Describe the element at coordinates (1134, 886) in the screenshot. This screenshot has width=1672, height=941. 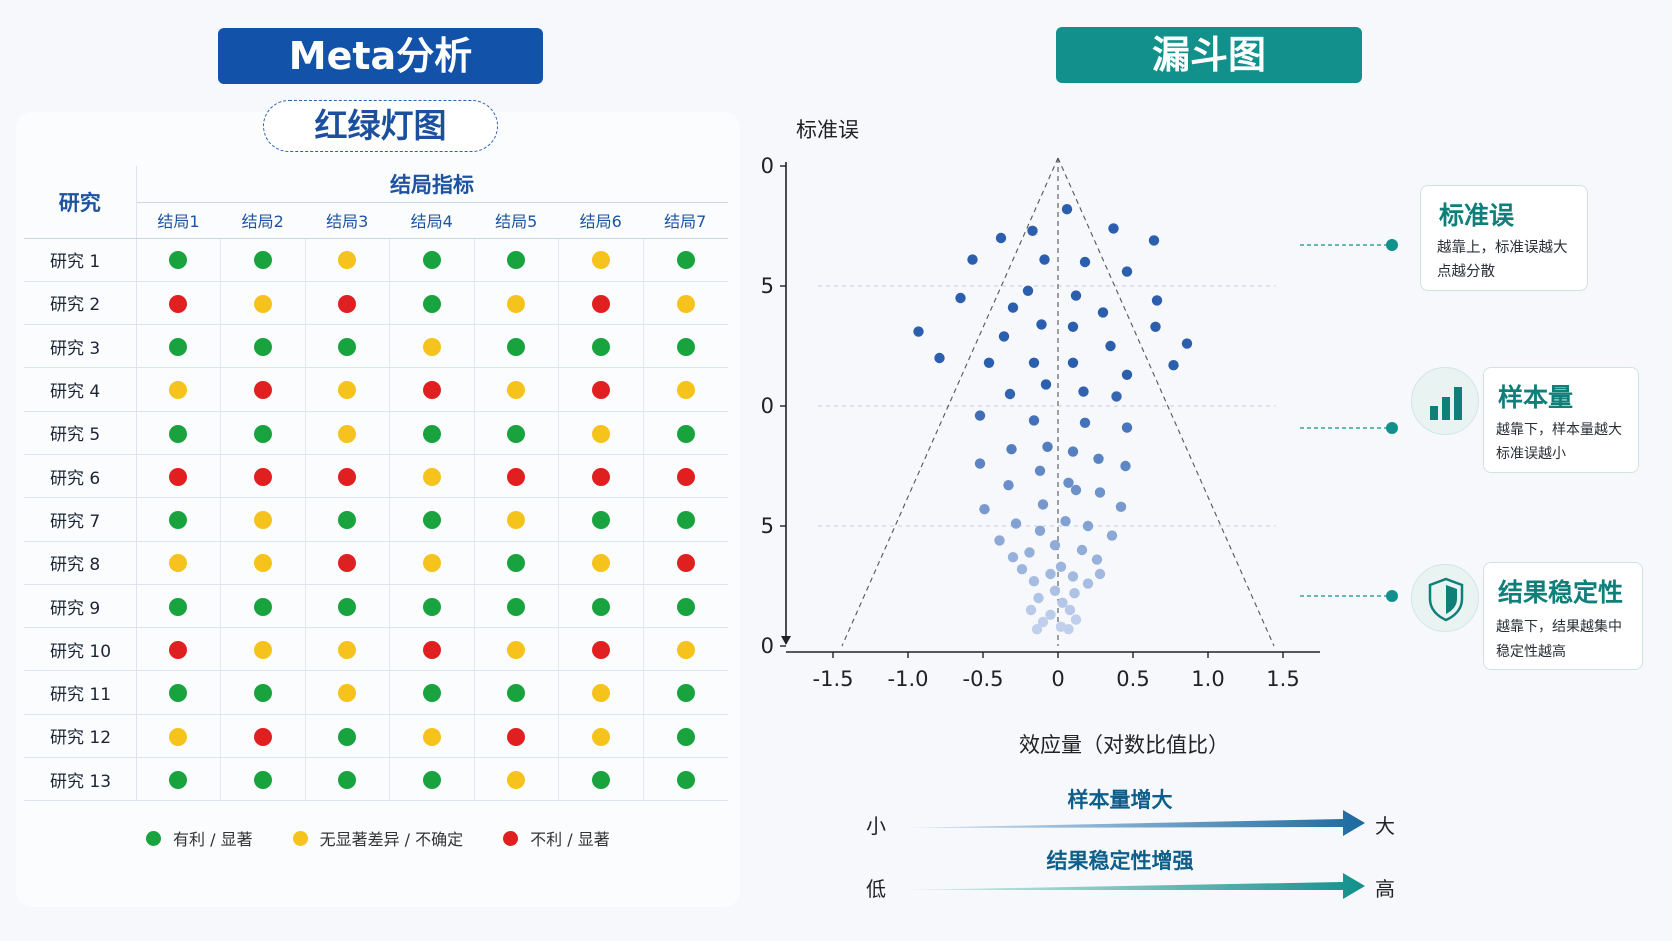
I see `stability-arrow` at that location.